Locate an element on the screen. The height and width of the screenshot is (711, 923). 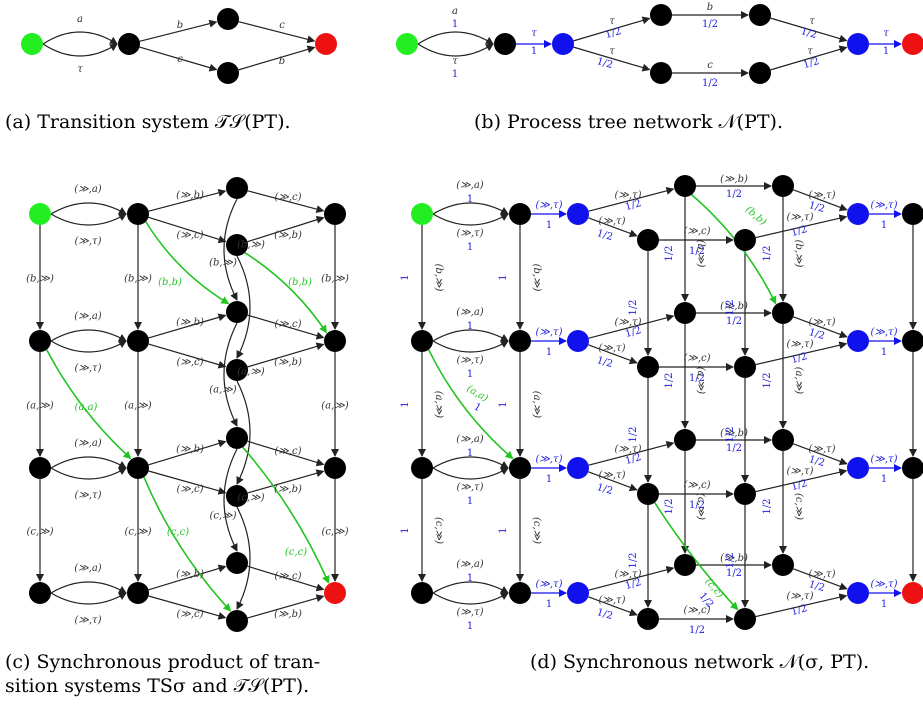
sp-final-state is located at coordinates (335, 593).